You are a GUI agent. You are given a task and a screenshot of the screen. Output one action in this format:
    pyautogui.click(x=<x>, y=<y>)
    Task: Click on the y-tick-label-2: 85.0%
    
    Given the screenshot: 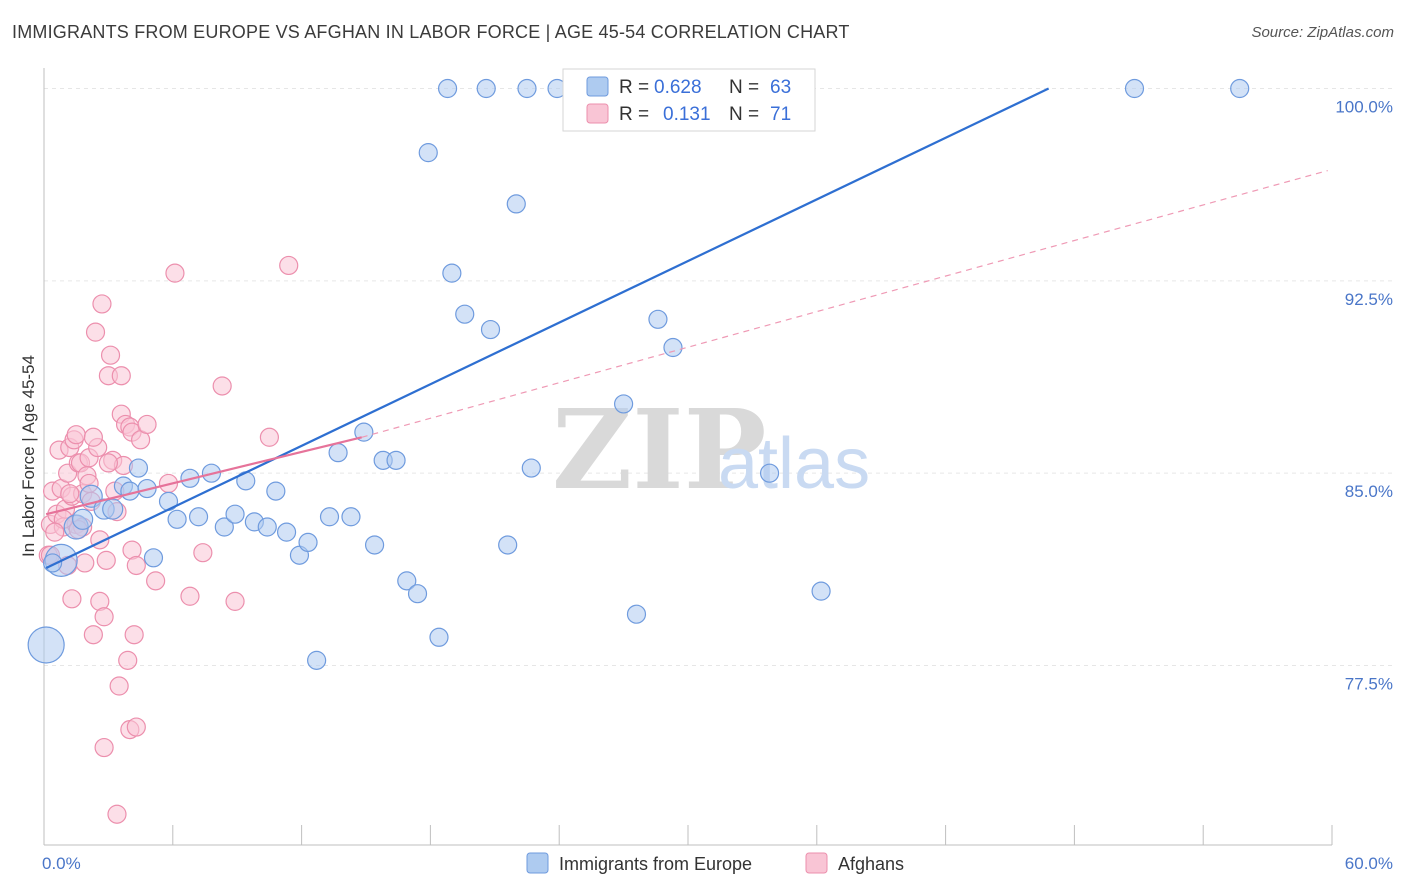 What is the action you would take?
    pyautogui.click(x=1369, y=491)
    